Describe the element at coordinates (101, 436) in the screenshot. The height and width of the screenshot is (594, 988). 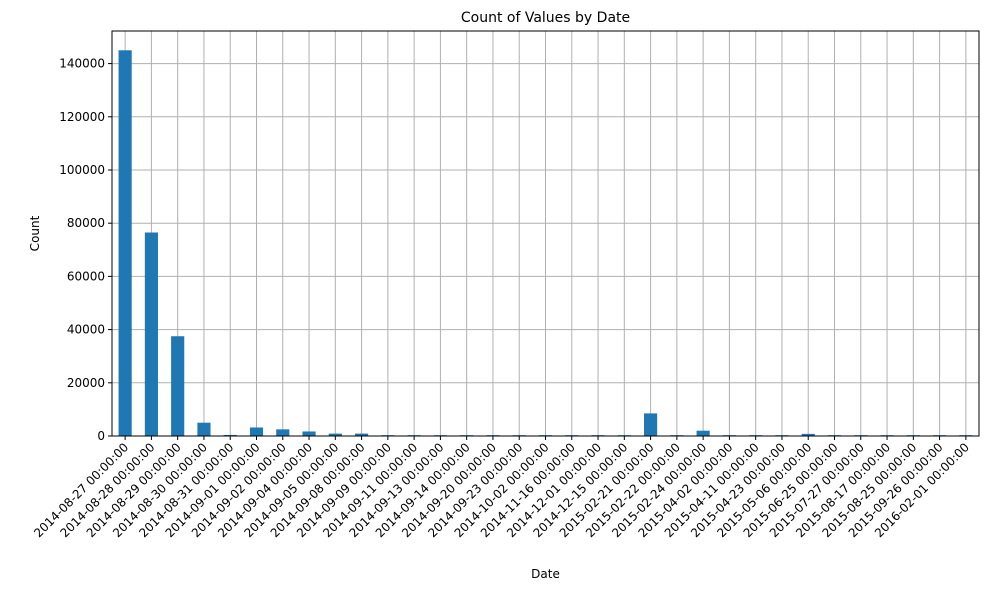
I see `y-tick-label: 0` at that location.